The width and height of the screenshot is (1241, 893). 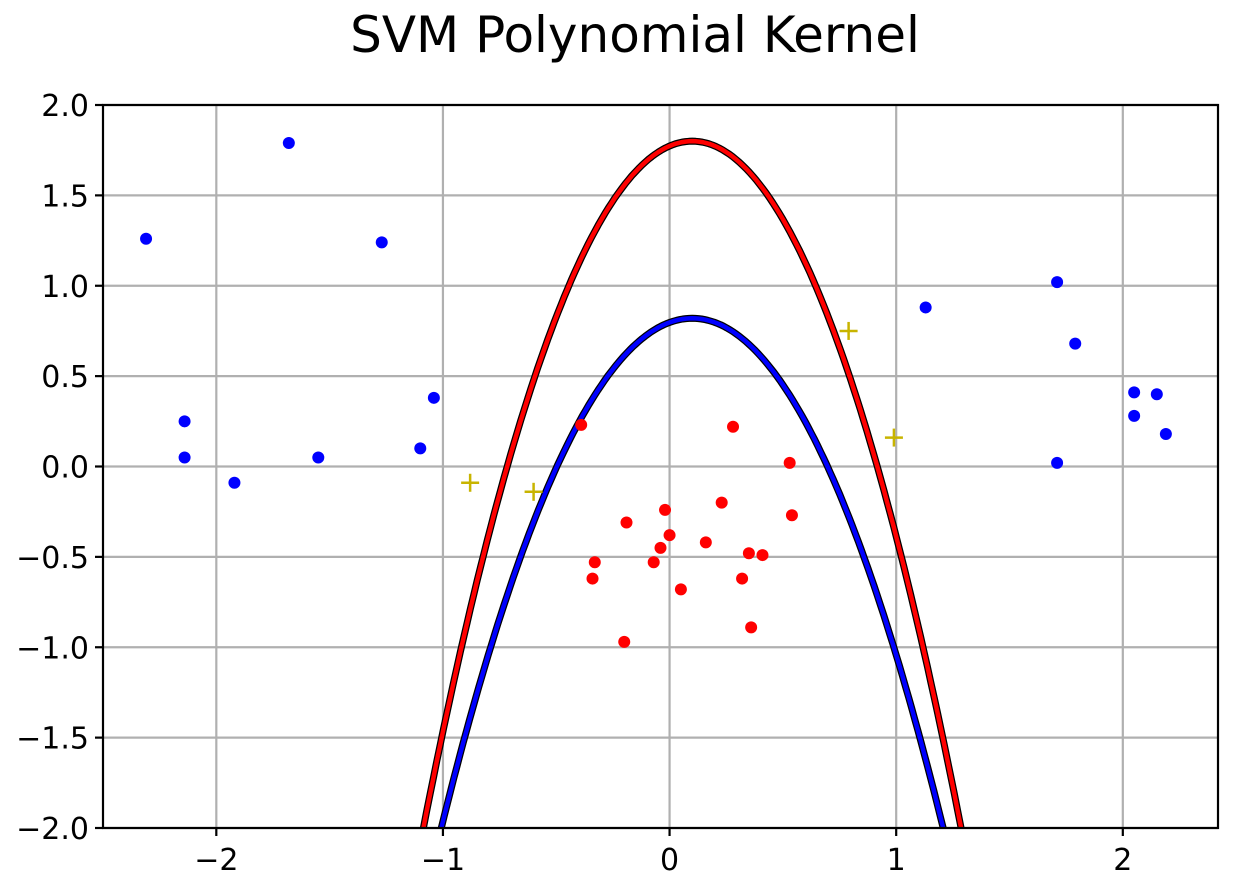 I want to click on x-tick-label: 0, so click(x=669, y=860).